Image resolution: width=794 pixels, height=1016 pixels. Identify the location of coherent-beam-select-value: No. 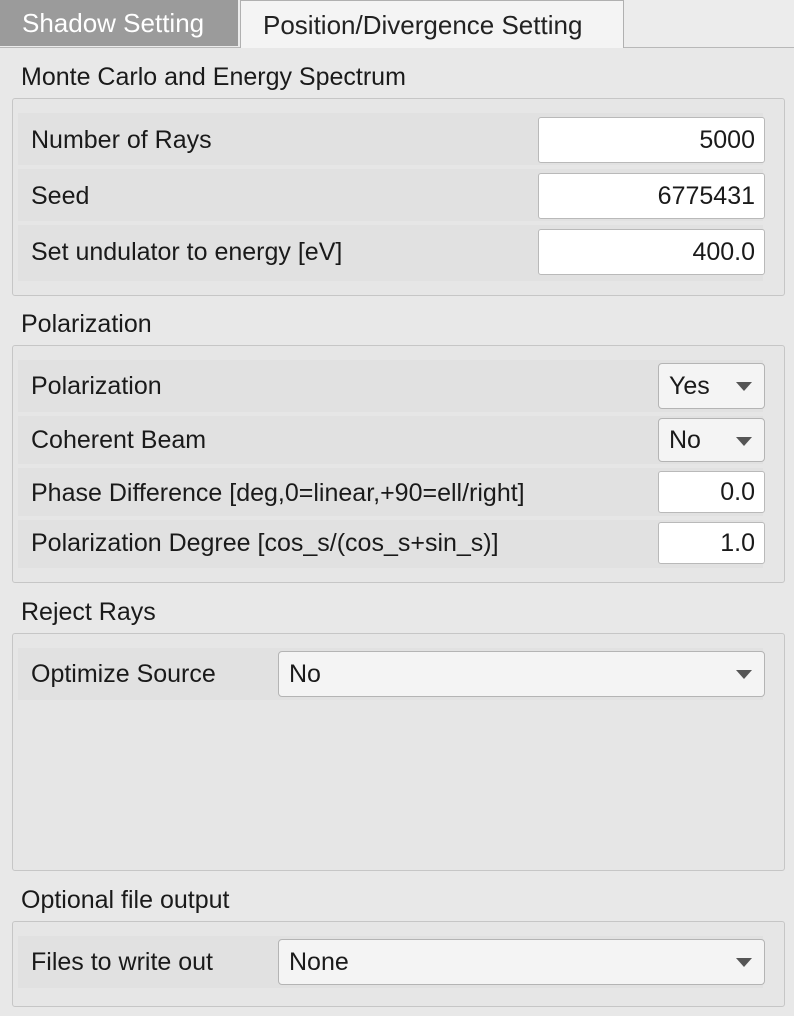
(685, 440).